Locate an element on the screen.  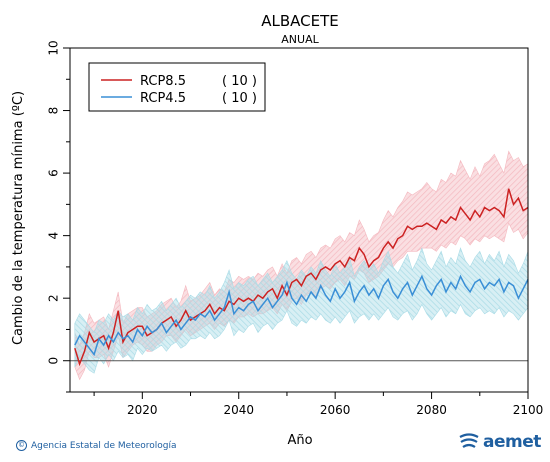
x-tick-label: 2040 is located at coordinates (238, 410).